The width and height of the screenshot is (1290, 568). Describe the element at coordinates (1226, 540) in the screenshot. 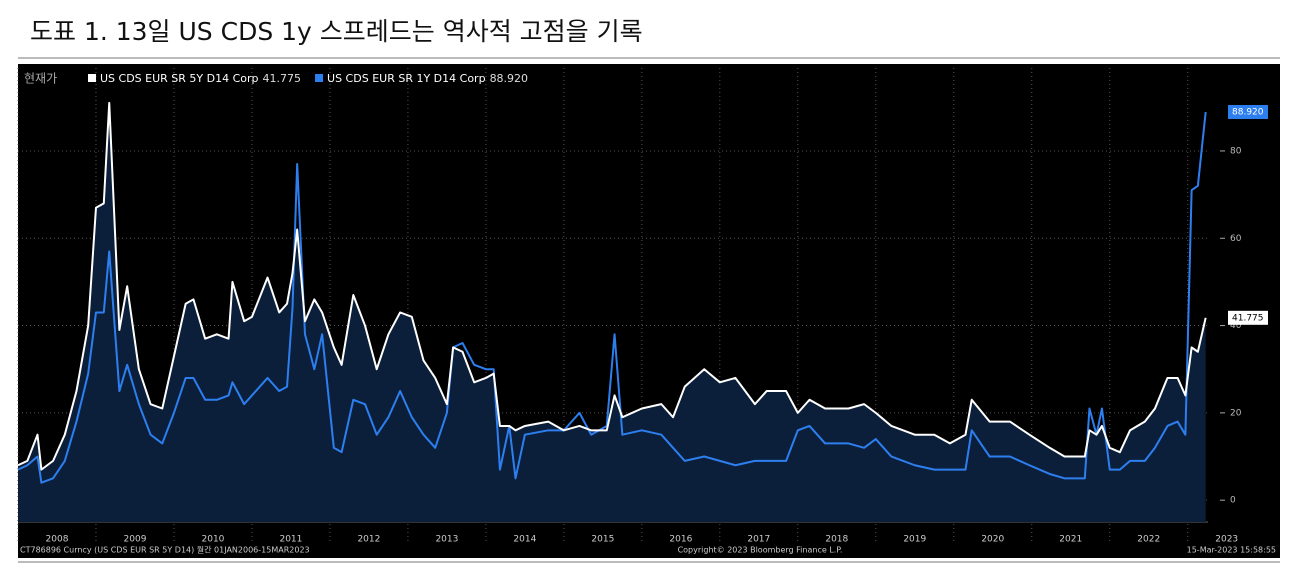

I see `x-tick-label: 2023` at that location.